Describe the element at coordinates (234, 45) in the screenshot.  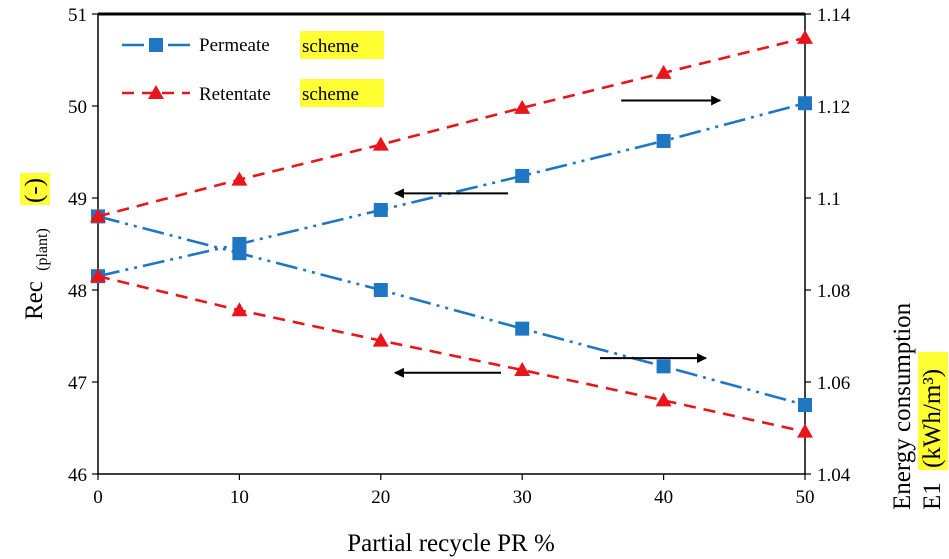
I see `legend-label-permeate: Permeate` at that location.